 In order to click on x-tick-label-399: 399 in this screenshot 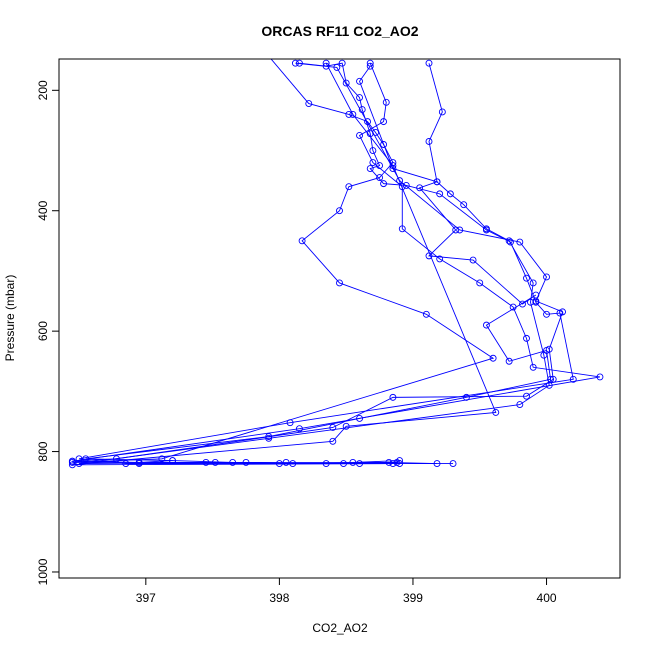, I will do `click(413, 598)`.